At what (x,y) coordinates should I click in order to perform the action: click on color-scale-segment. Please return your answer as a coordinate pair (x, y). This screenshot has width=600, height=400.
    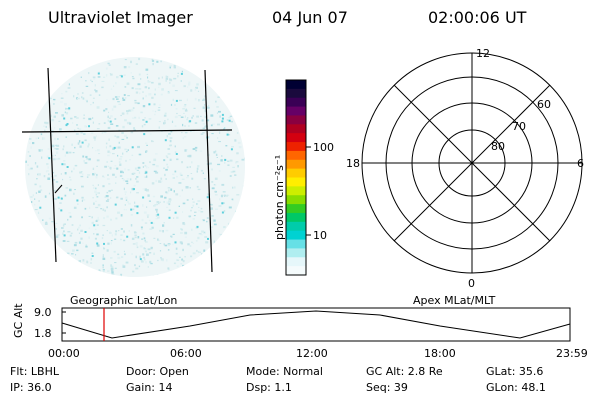
    Looking at the image, I should click on (296, 271).